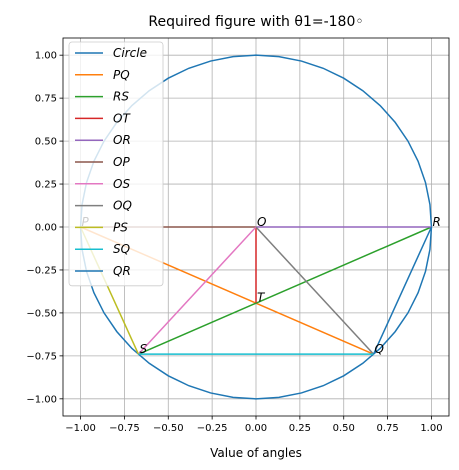 The width and height of the screenshot is (459, 470). Describe the element at coordinates (121, 162) in the screenshot. I see `legend-label-op: OP` at that location.